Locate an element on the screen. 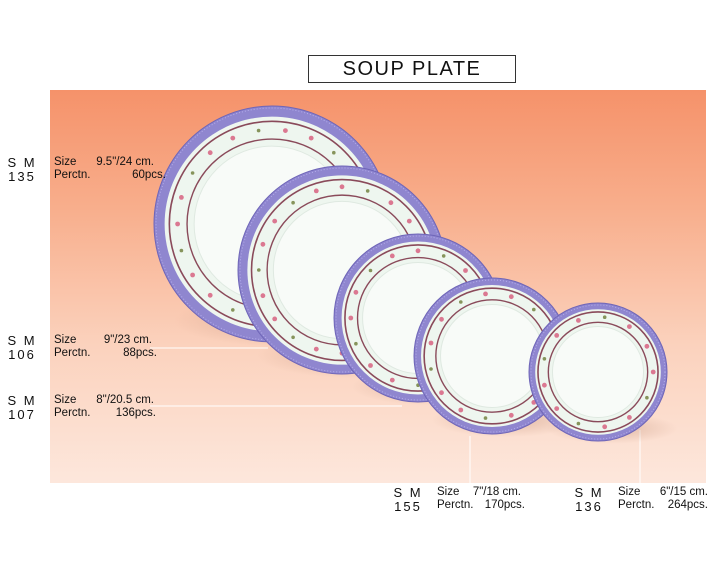 This screenshot has width=720, height=576. product-spec-sm136: Size 6"/15 cm. Perctn. 264pcs. is located at coordinates (663, 499).